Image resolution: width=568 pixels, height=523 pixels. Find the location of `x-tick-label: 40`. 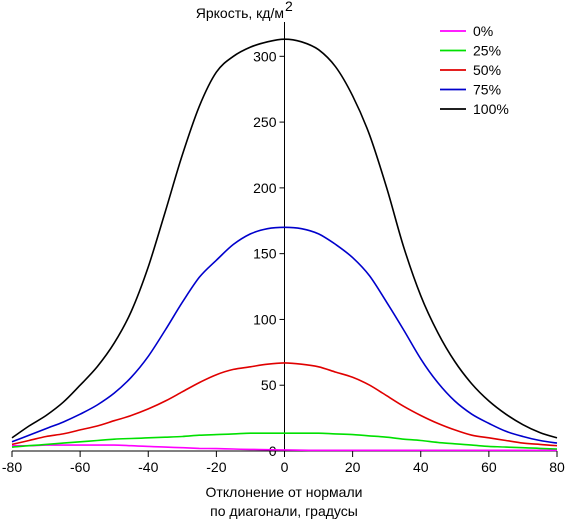

x-tick-label: 40 is located at coordinates (421, 467).